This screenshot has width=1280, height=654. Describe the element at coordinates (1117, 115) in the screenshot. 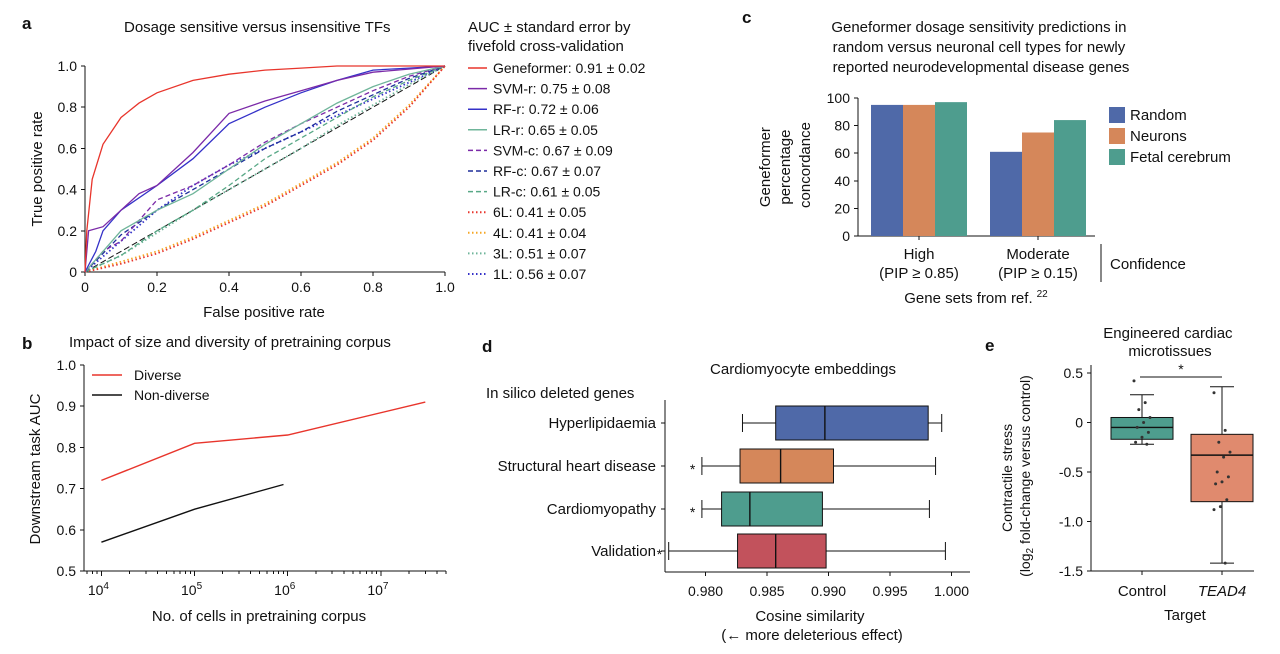

I see `panel-c-legend-swatch` at that location.